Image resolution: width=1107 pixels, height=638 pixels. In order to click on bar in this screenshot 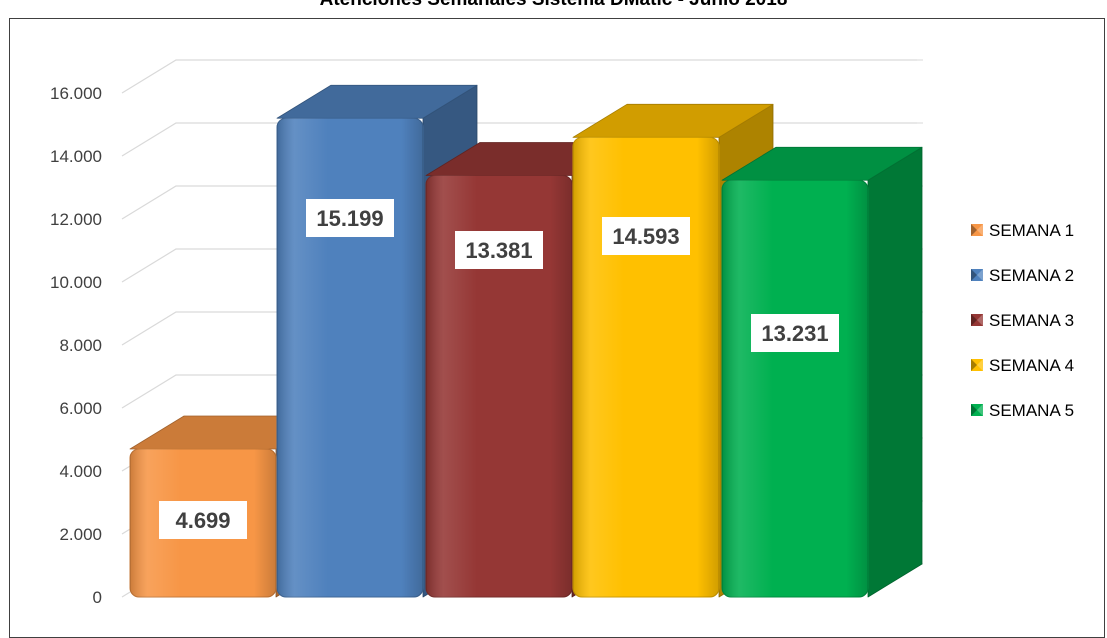, I will do `click(822, 372)`.